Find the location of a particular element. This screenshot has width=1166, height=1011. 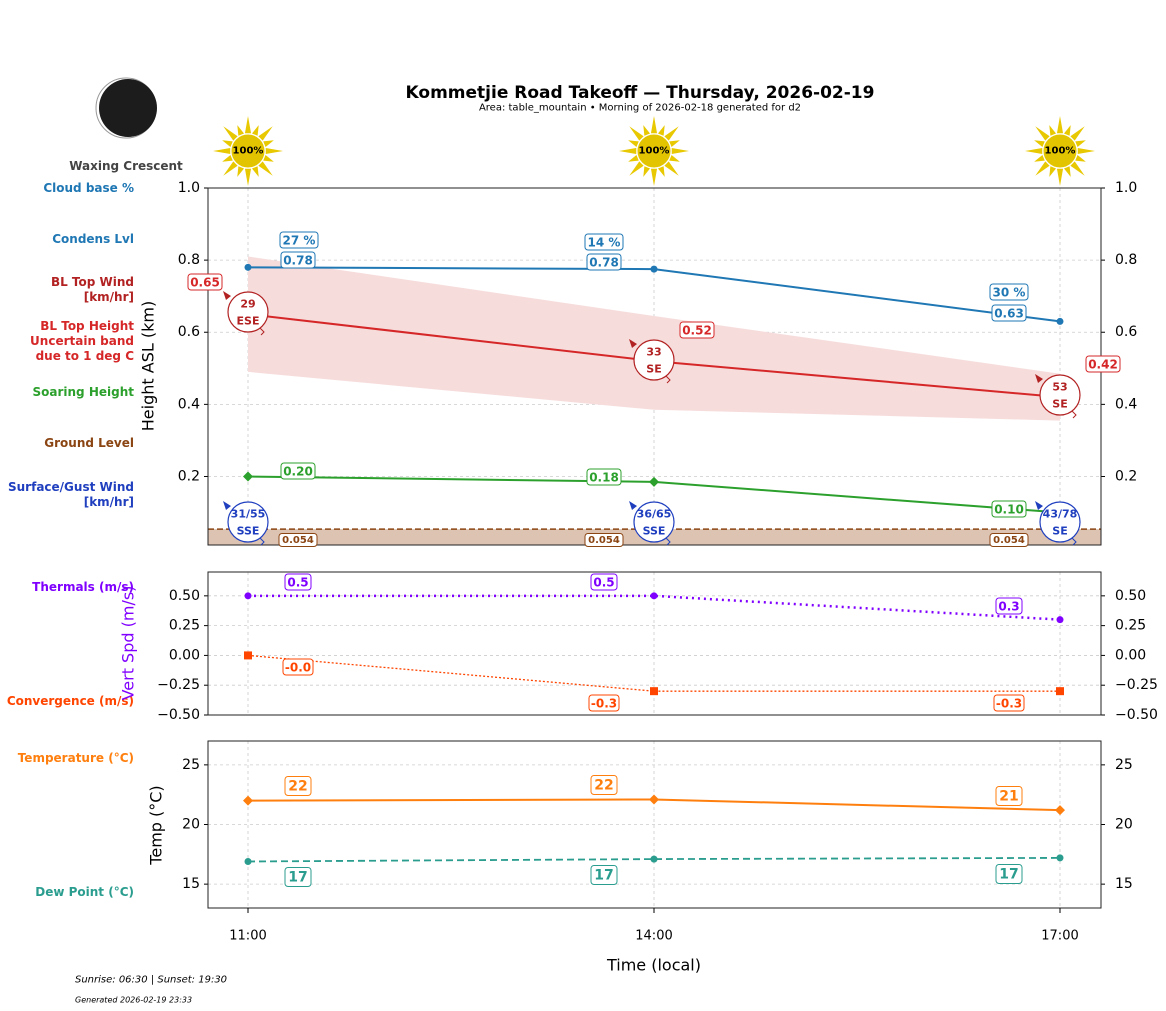

cloud-base-pct-label-text: 30 % is located at coordinates (1009, 293).